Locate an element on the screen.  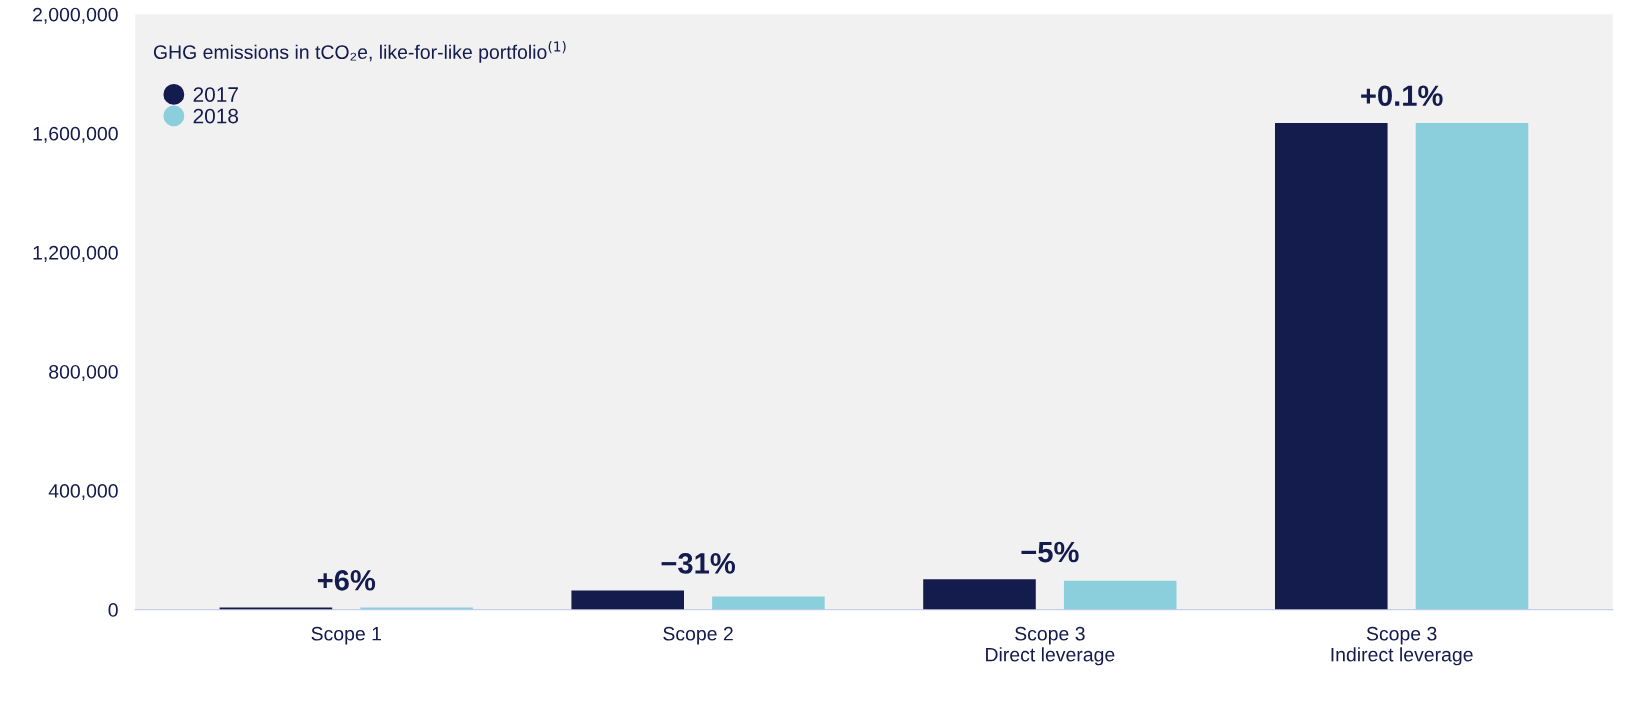
y-tick-label: 800,000 is located at coordinates (83, 373).